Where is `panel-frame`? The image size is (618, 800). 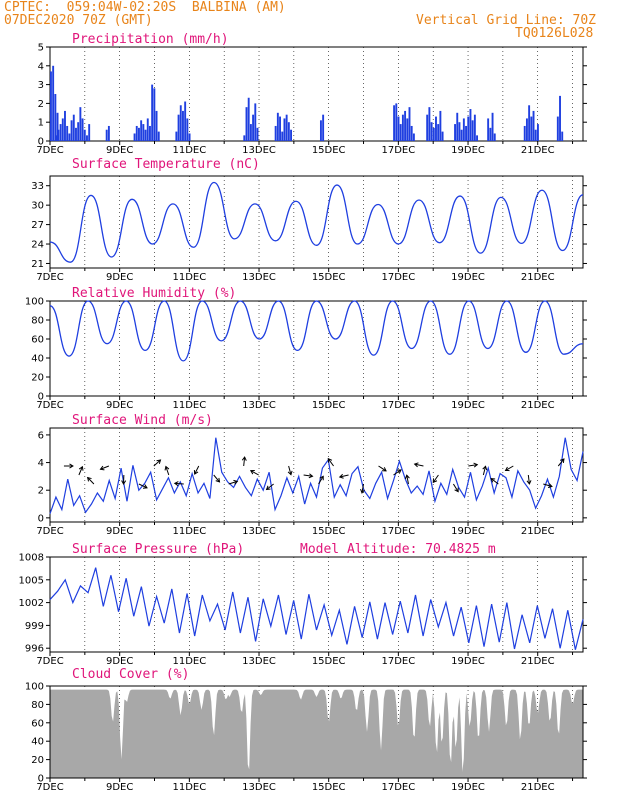
panel-frame is located at coordinates (316, 94).